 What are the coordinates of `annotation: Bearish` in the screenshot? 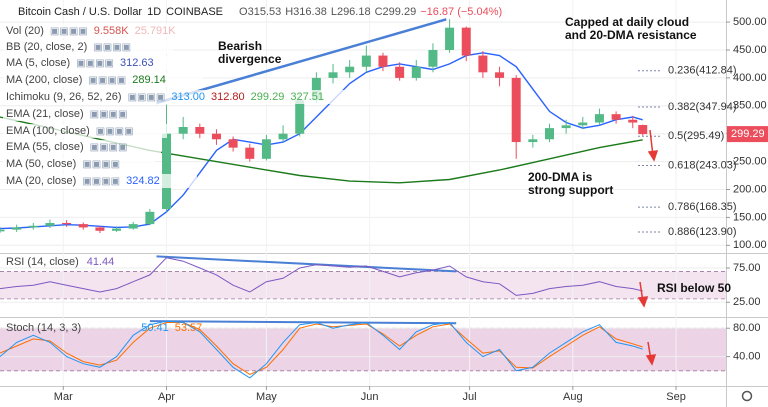 It's located at (240, 46).